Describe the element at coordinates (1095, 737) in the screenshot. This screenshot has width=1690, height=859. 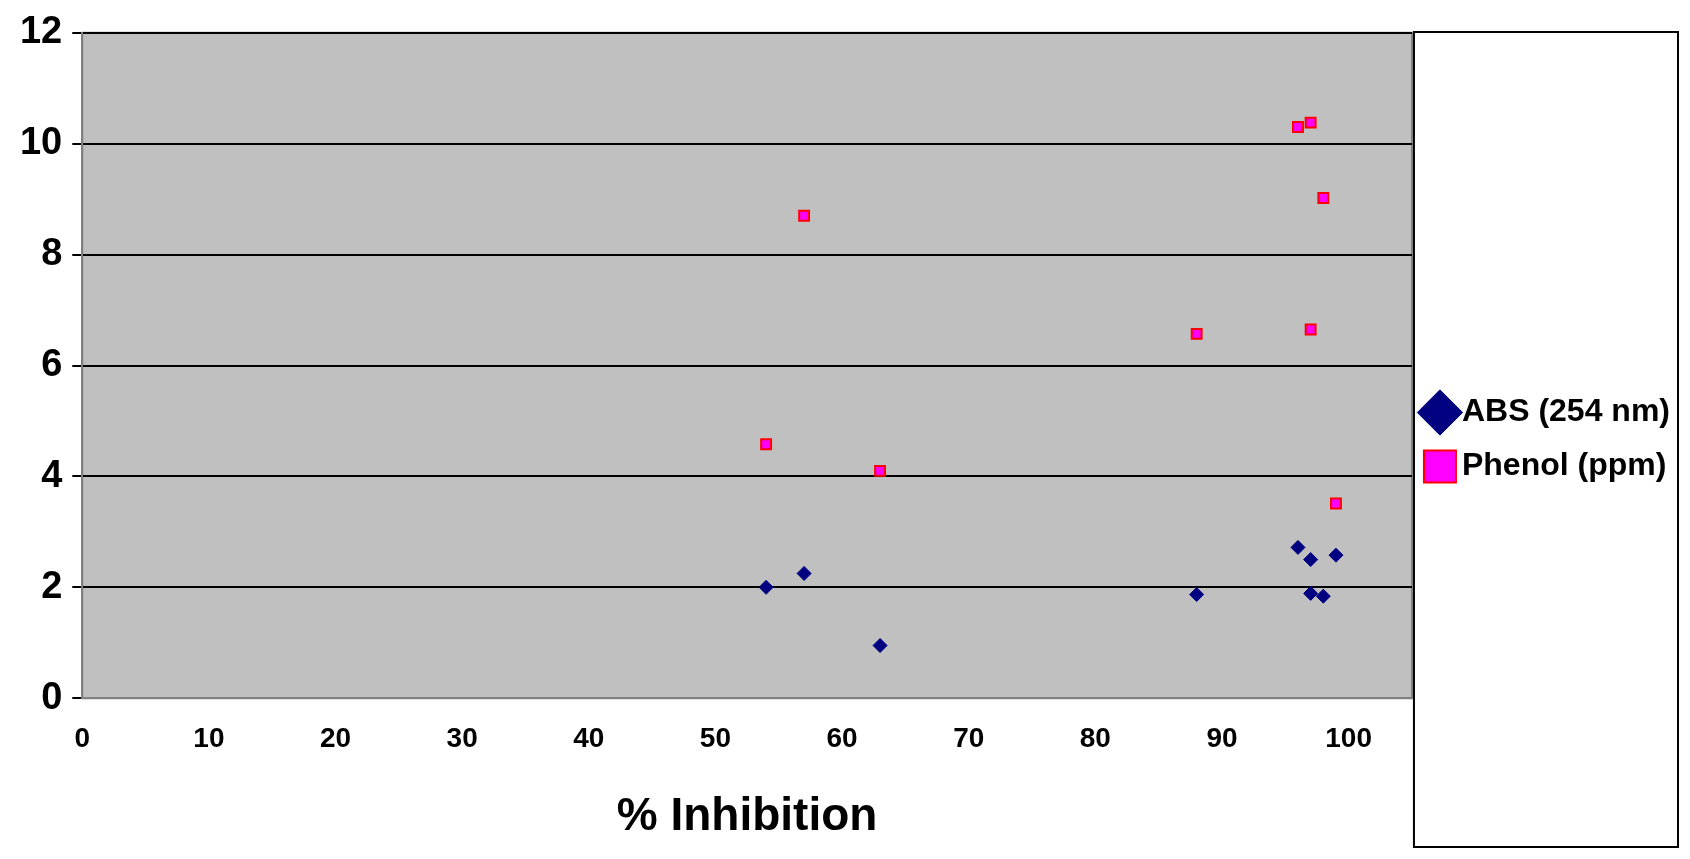
I see `x-tick-label: 80` at that location.